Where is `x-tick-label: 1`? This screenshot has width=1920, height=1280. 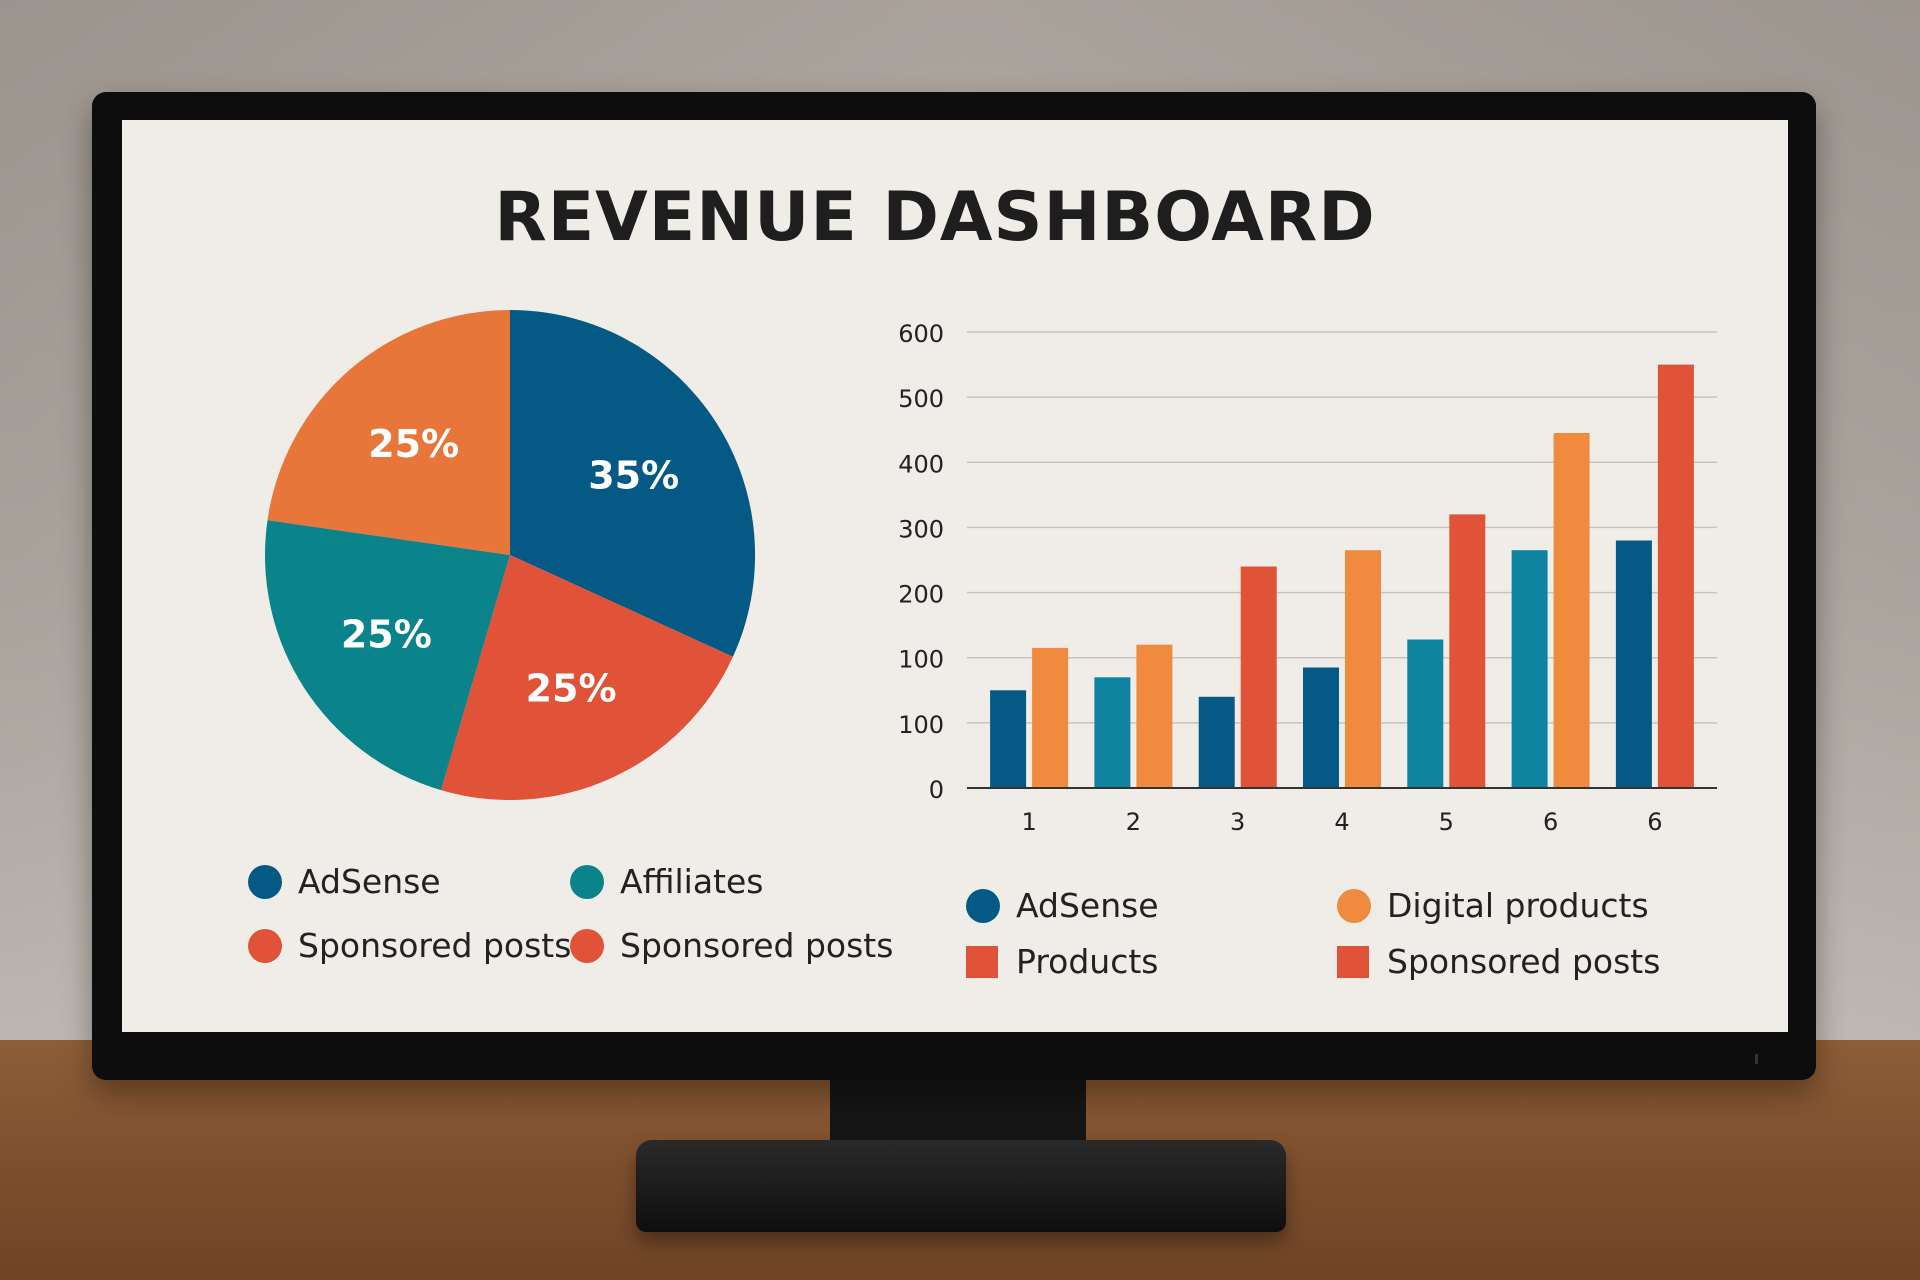
x-tick-label: 1 is located at coordinates (1028, 822).